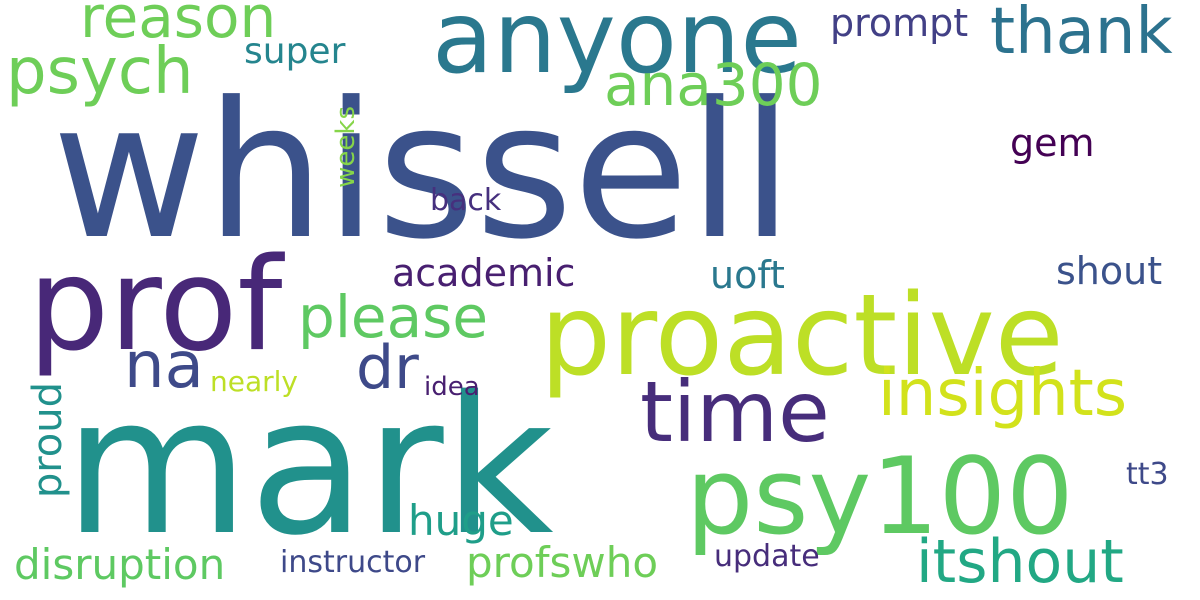 The height and width of the screenshot is (600, 1200). Describe the element at coordinates (767, 556) in the screenshot. I see `word-update: update` at that location.